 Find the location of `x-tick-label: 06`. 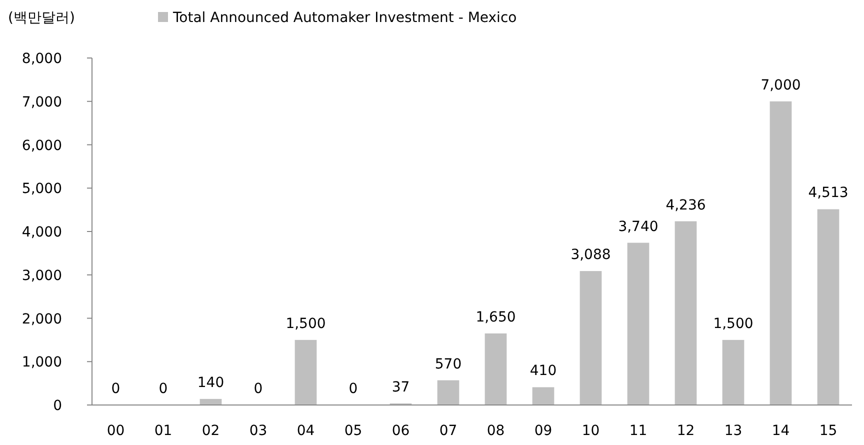

x-tick-label: 06 is located at coordinates (401, 431).